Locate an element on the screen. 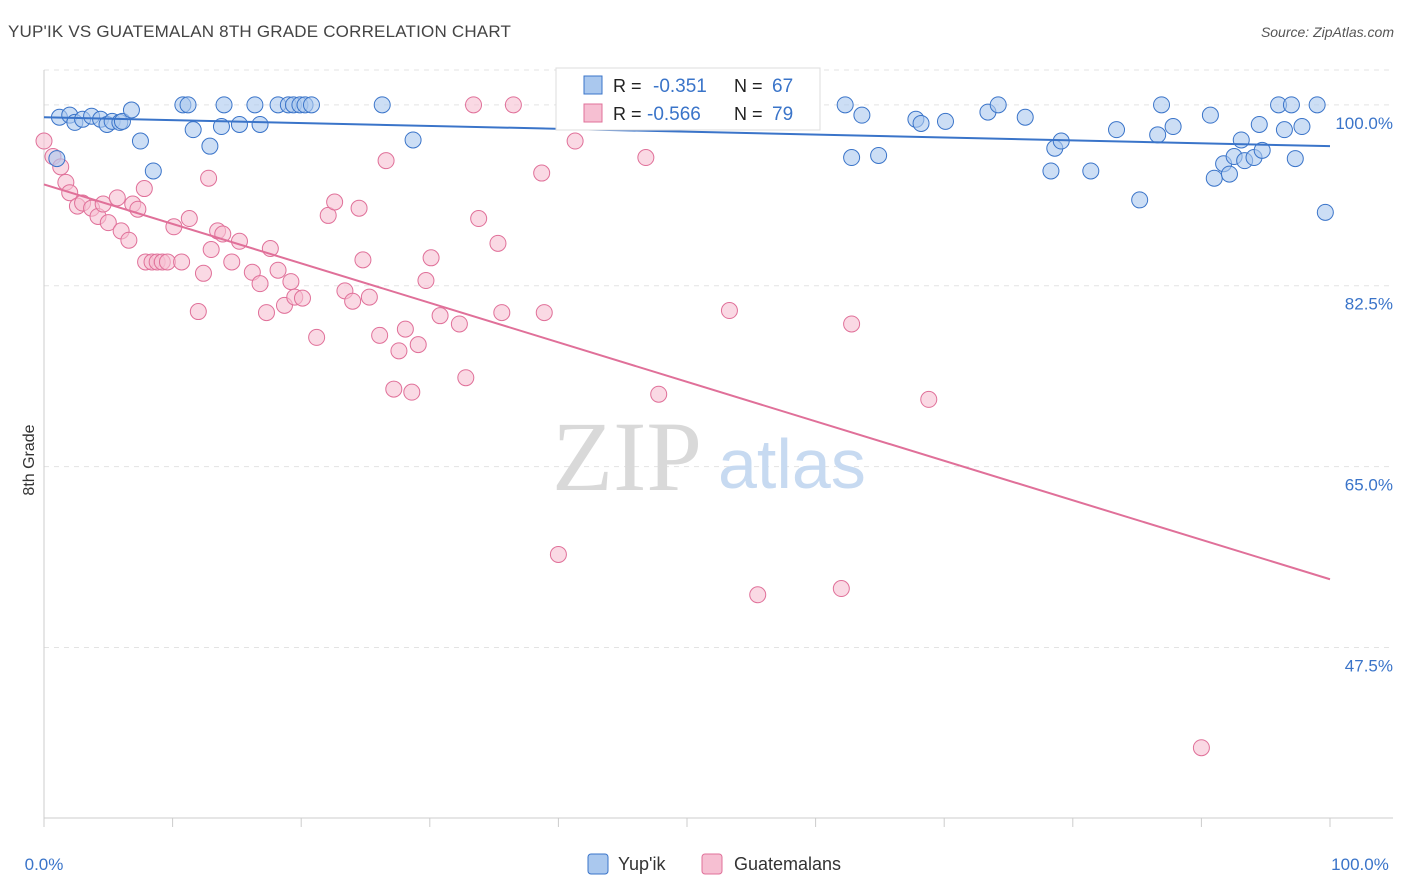 The height and width of the screenshot is (892, 1406). legend-n-label-1: N = is located at coordinates (748, 86).